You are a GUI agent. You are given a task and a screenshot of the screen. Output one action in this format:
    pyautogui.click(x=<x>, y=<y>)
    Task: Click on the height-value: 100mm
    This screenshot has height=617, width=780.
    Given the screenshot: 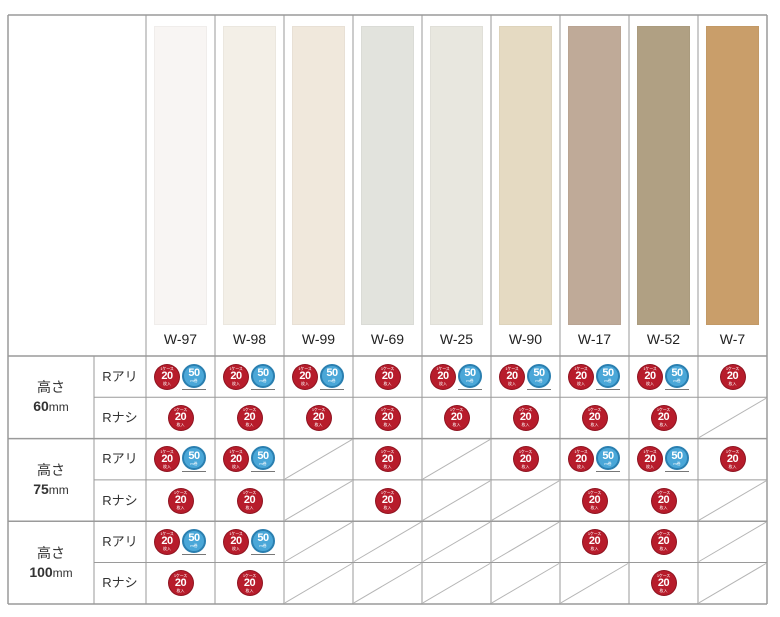 What is the action you would take?
    pyautogui.click(x=51, y=573)
    